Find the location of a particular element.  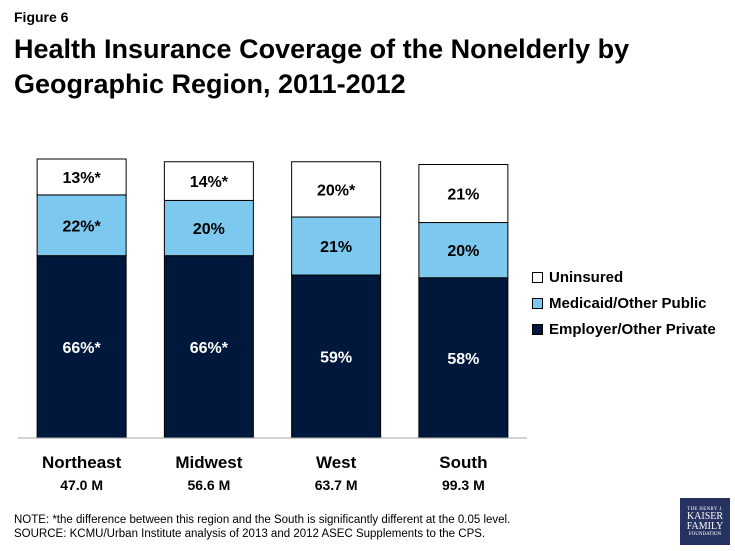

category-sublabel-south: 99.3 M is located at coordinates (463, 485).